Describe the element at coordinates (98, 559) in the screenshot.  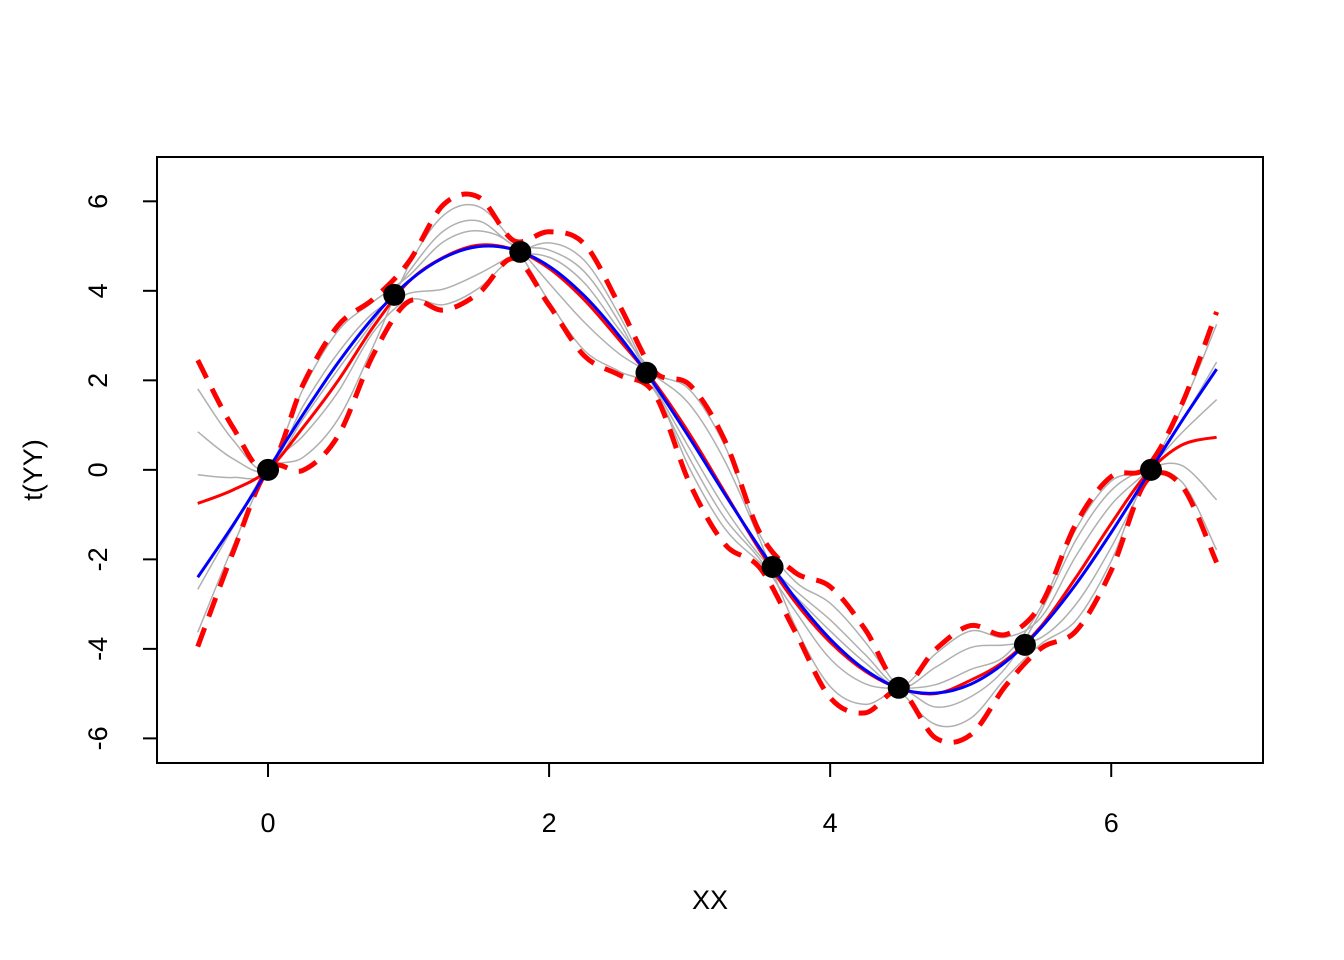
I see `y-tick-label: -2` at that location.